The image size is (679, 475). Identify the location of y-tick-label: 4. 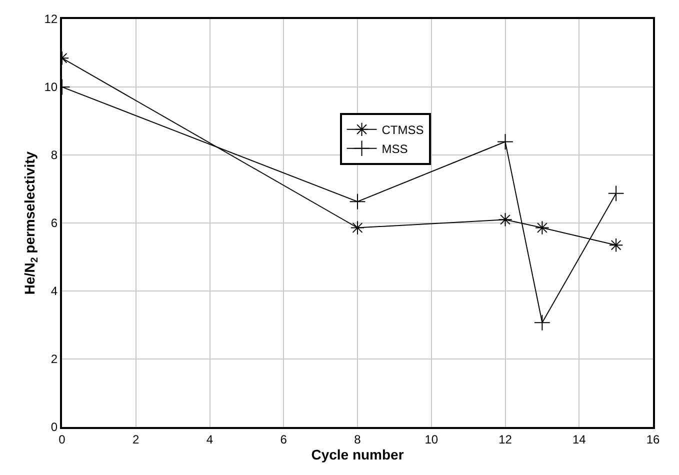
(54, 291).